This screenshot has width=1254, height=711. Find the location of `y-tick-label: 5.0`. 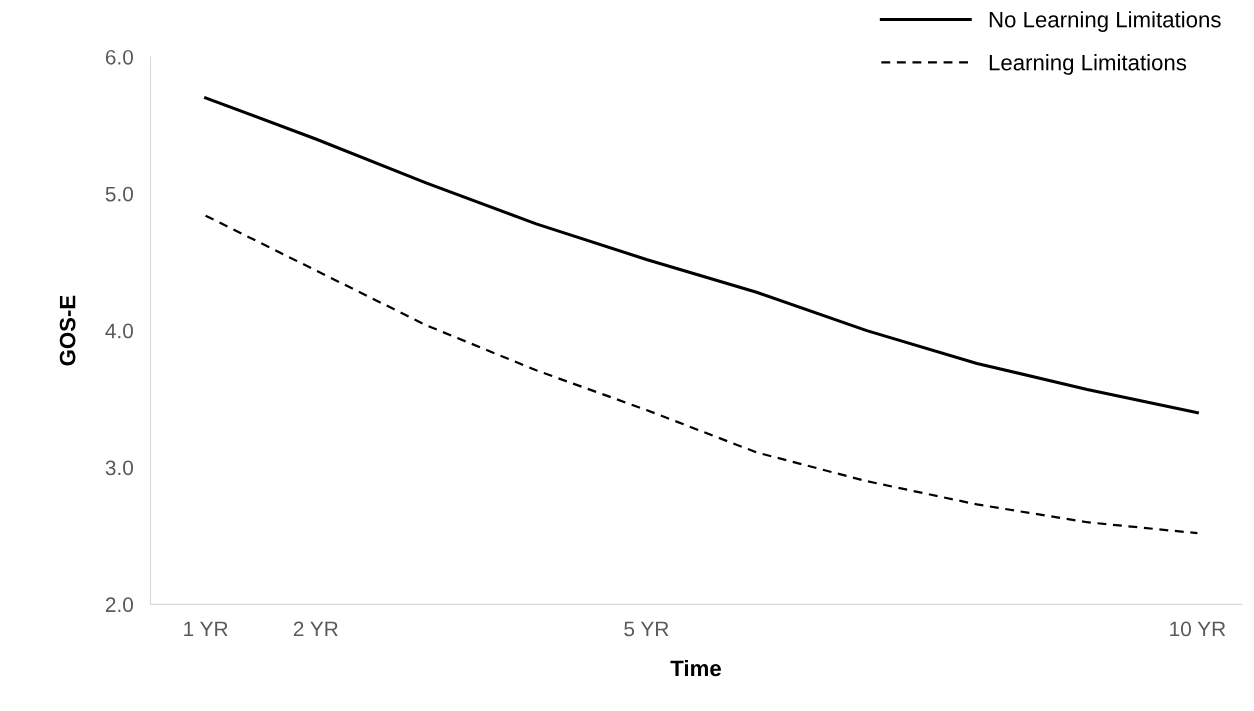

y-tick-label: 5.0 is located at coordinates (119, 194).